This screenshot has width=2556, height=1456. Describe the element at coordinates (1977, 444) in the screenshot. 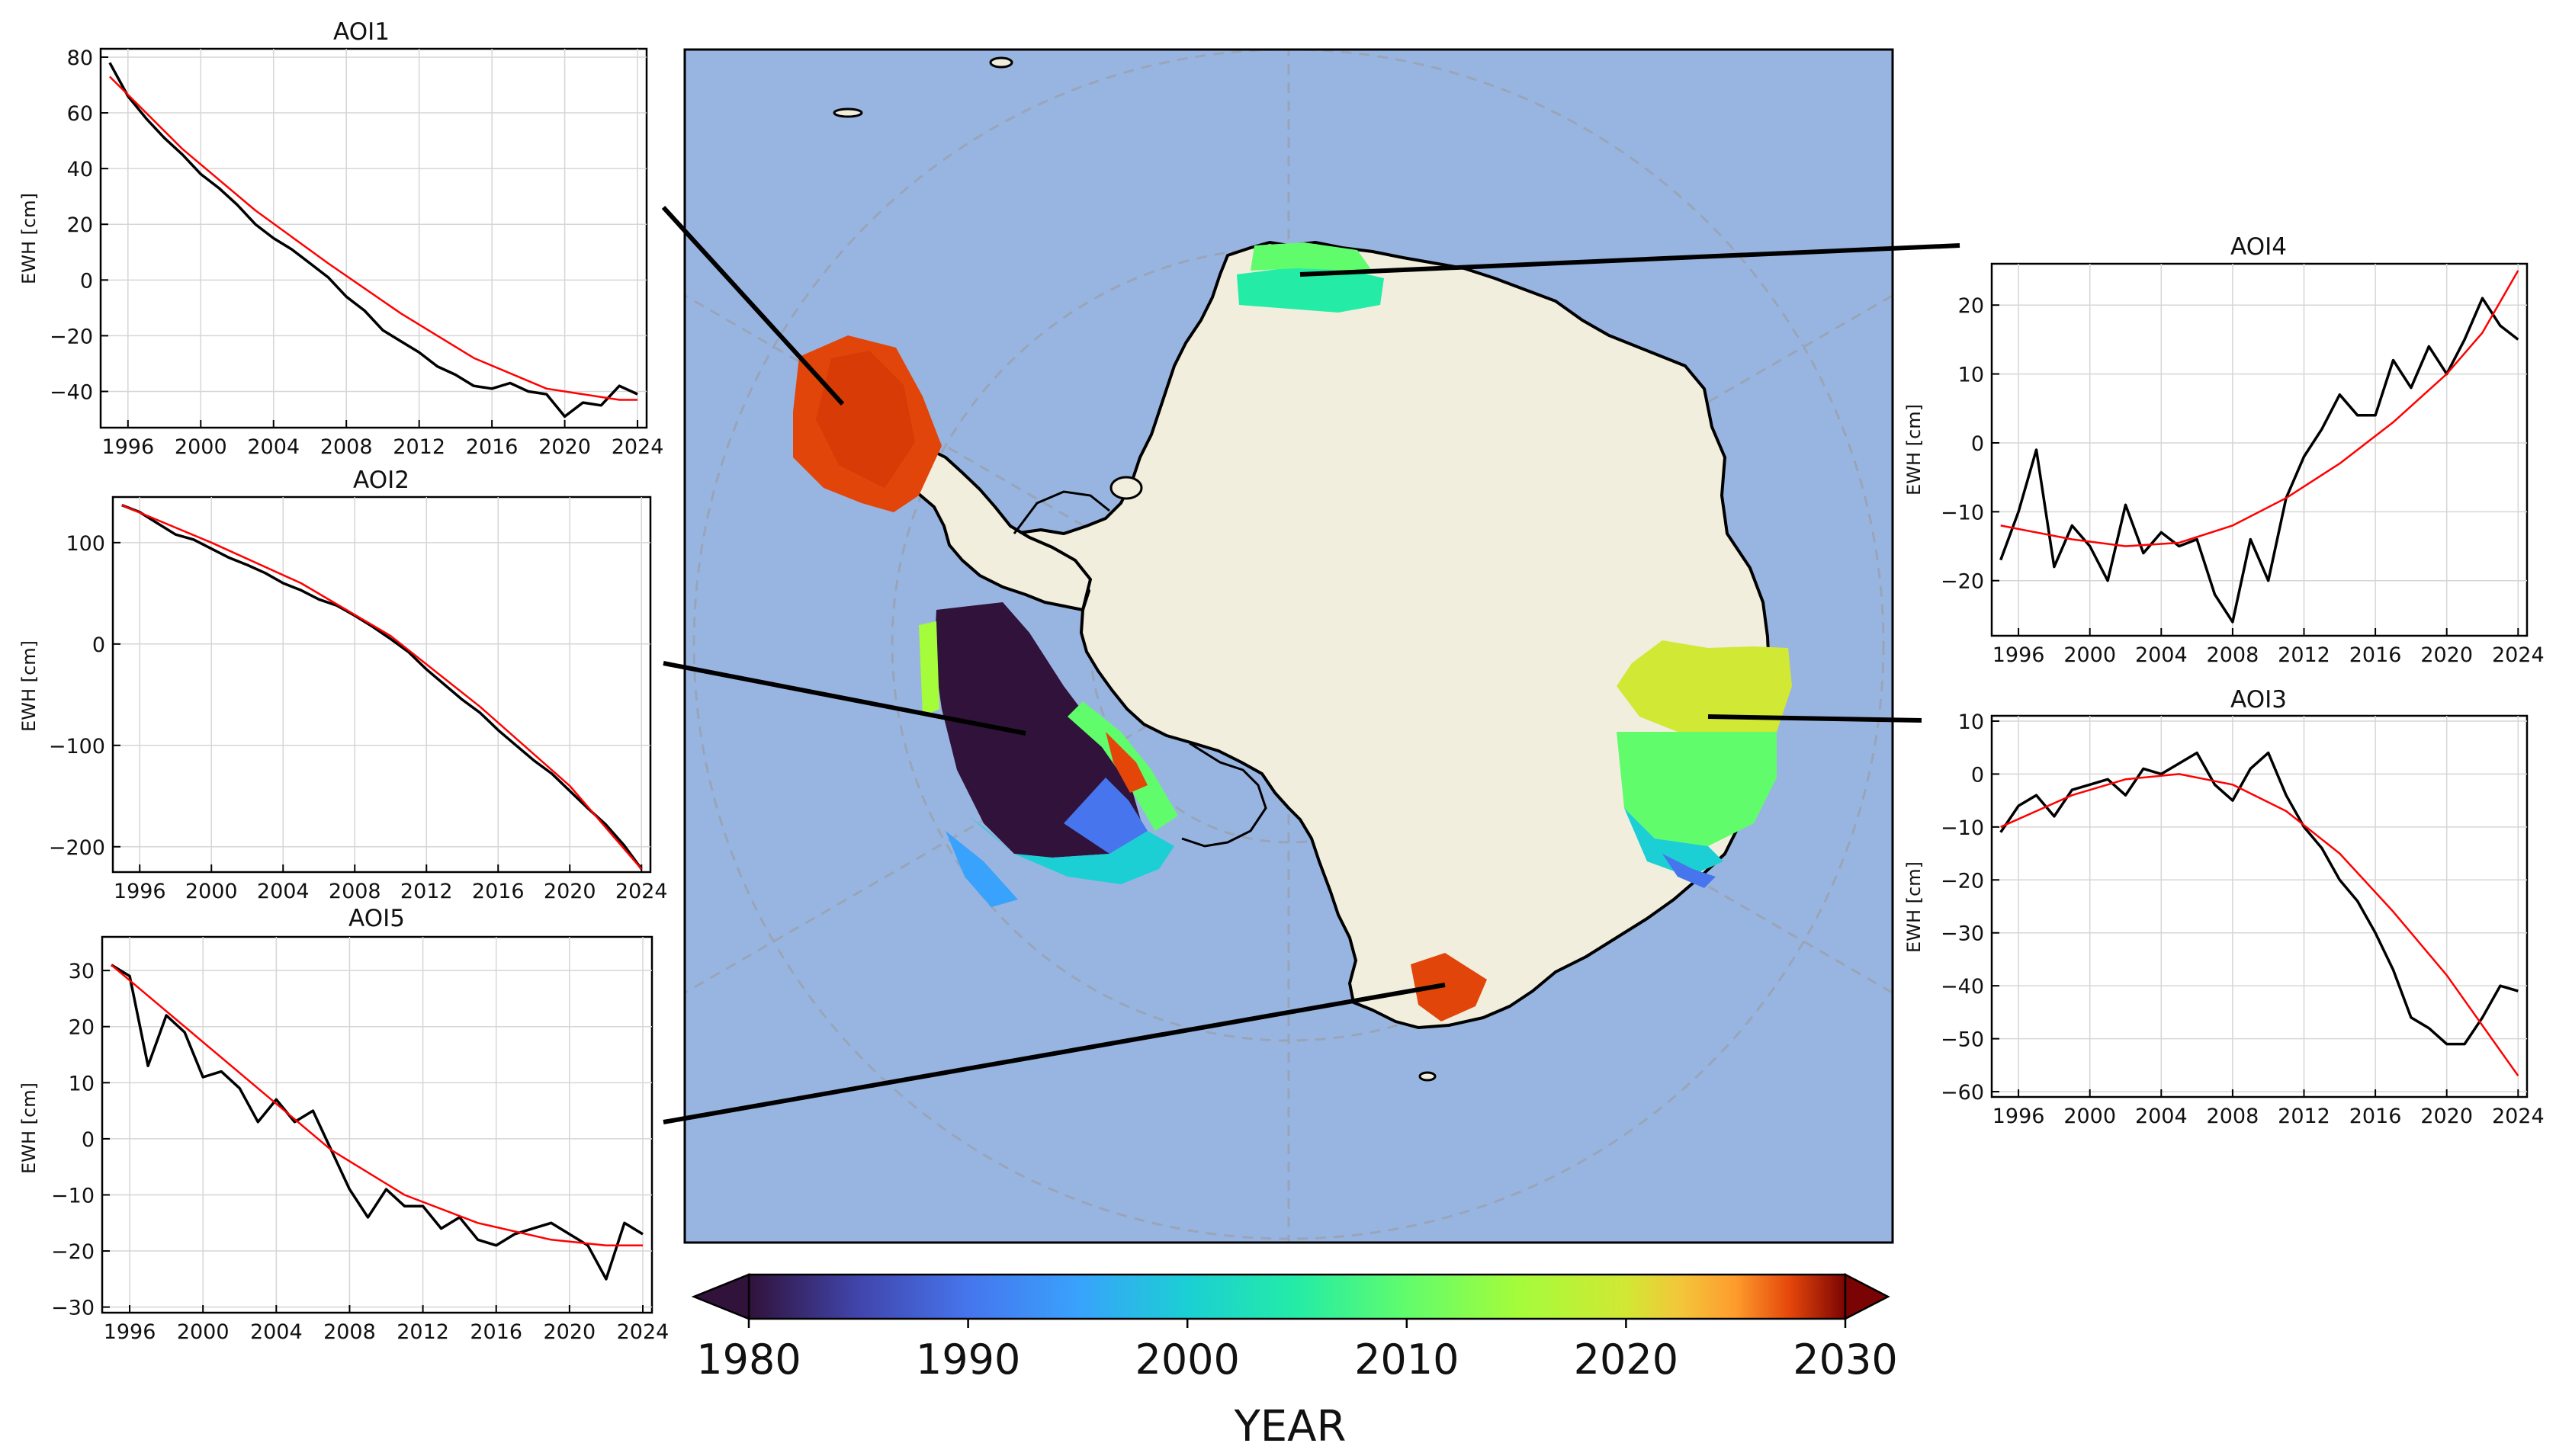

I see `aoi4-ytick-label: 0` at that location.